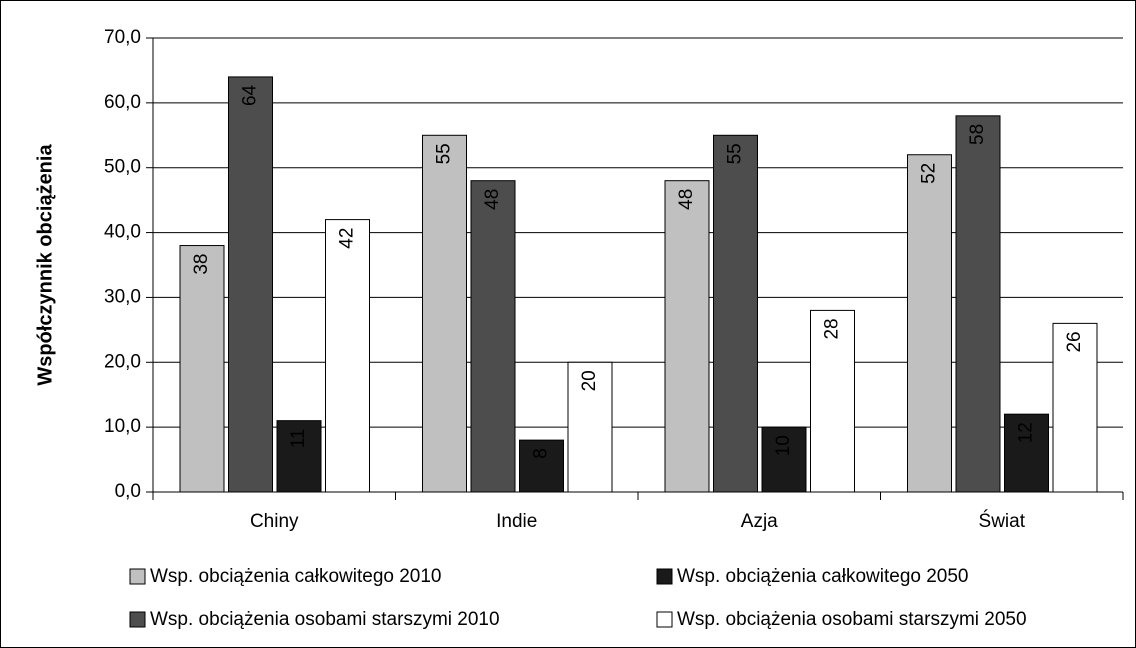 Image resolution: width=1136 pixels, height=648 pixels. What do you see at coordinates (122, 361) in the screenshot?
I see `y-tick-label: 20,0` at bounding box center [122, 361].